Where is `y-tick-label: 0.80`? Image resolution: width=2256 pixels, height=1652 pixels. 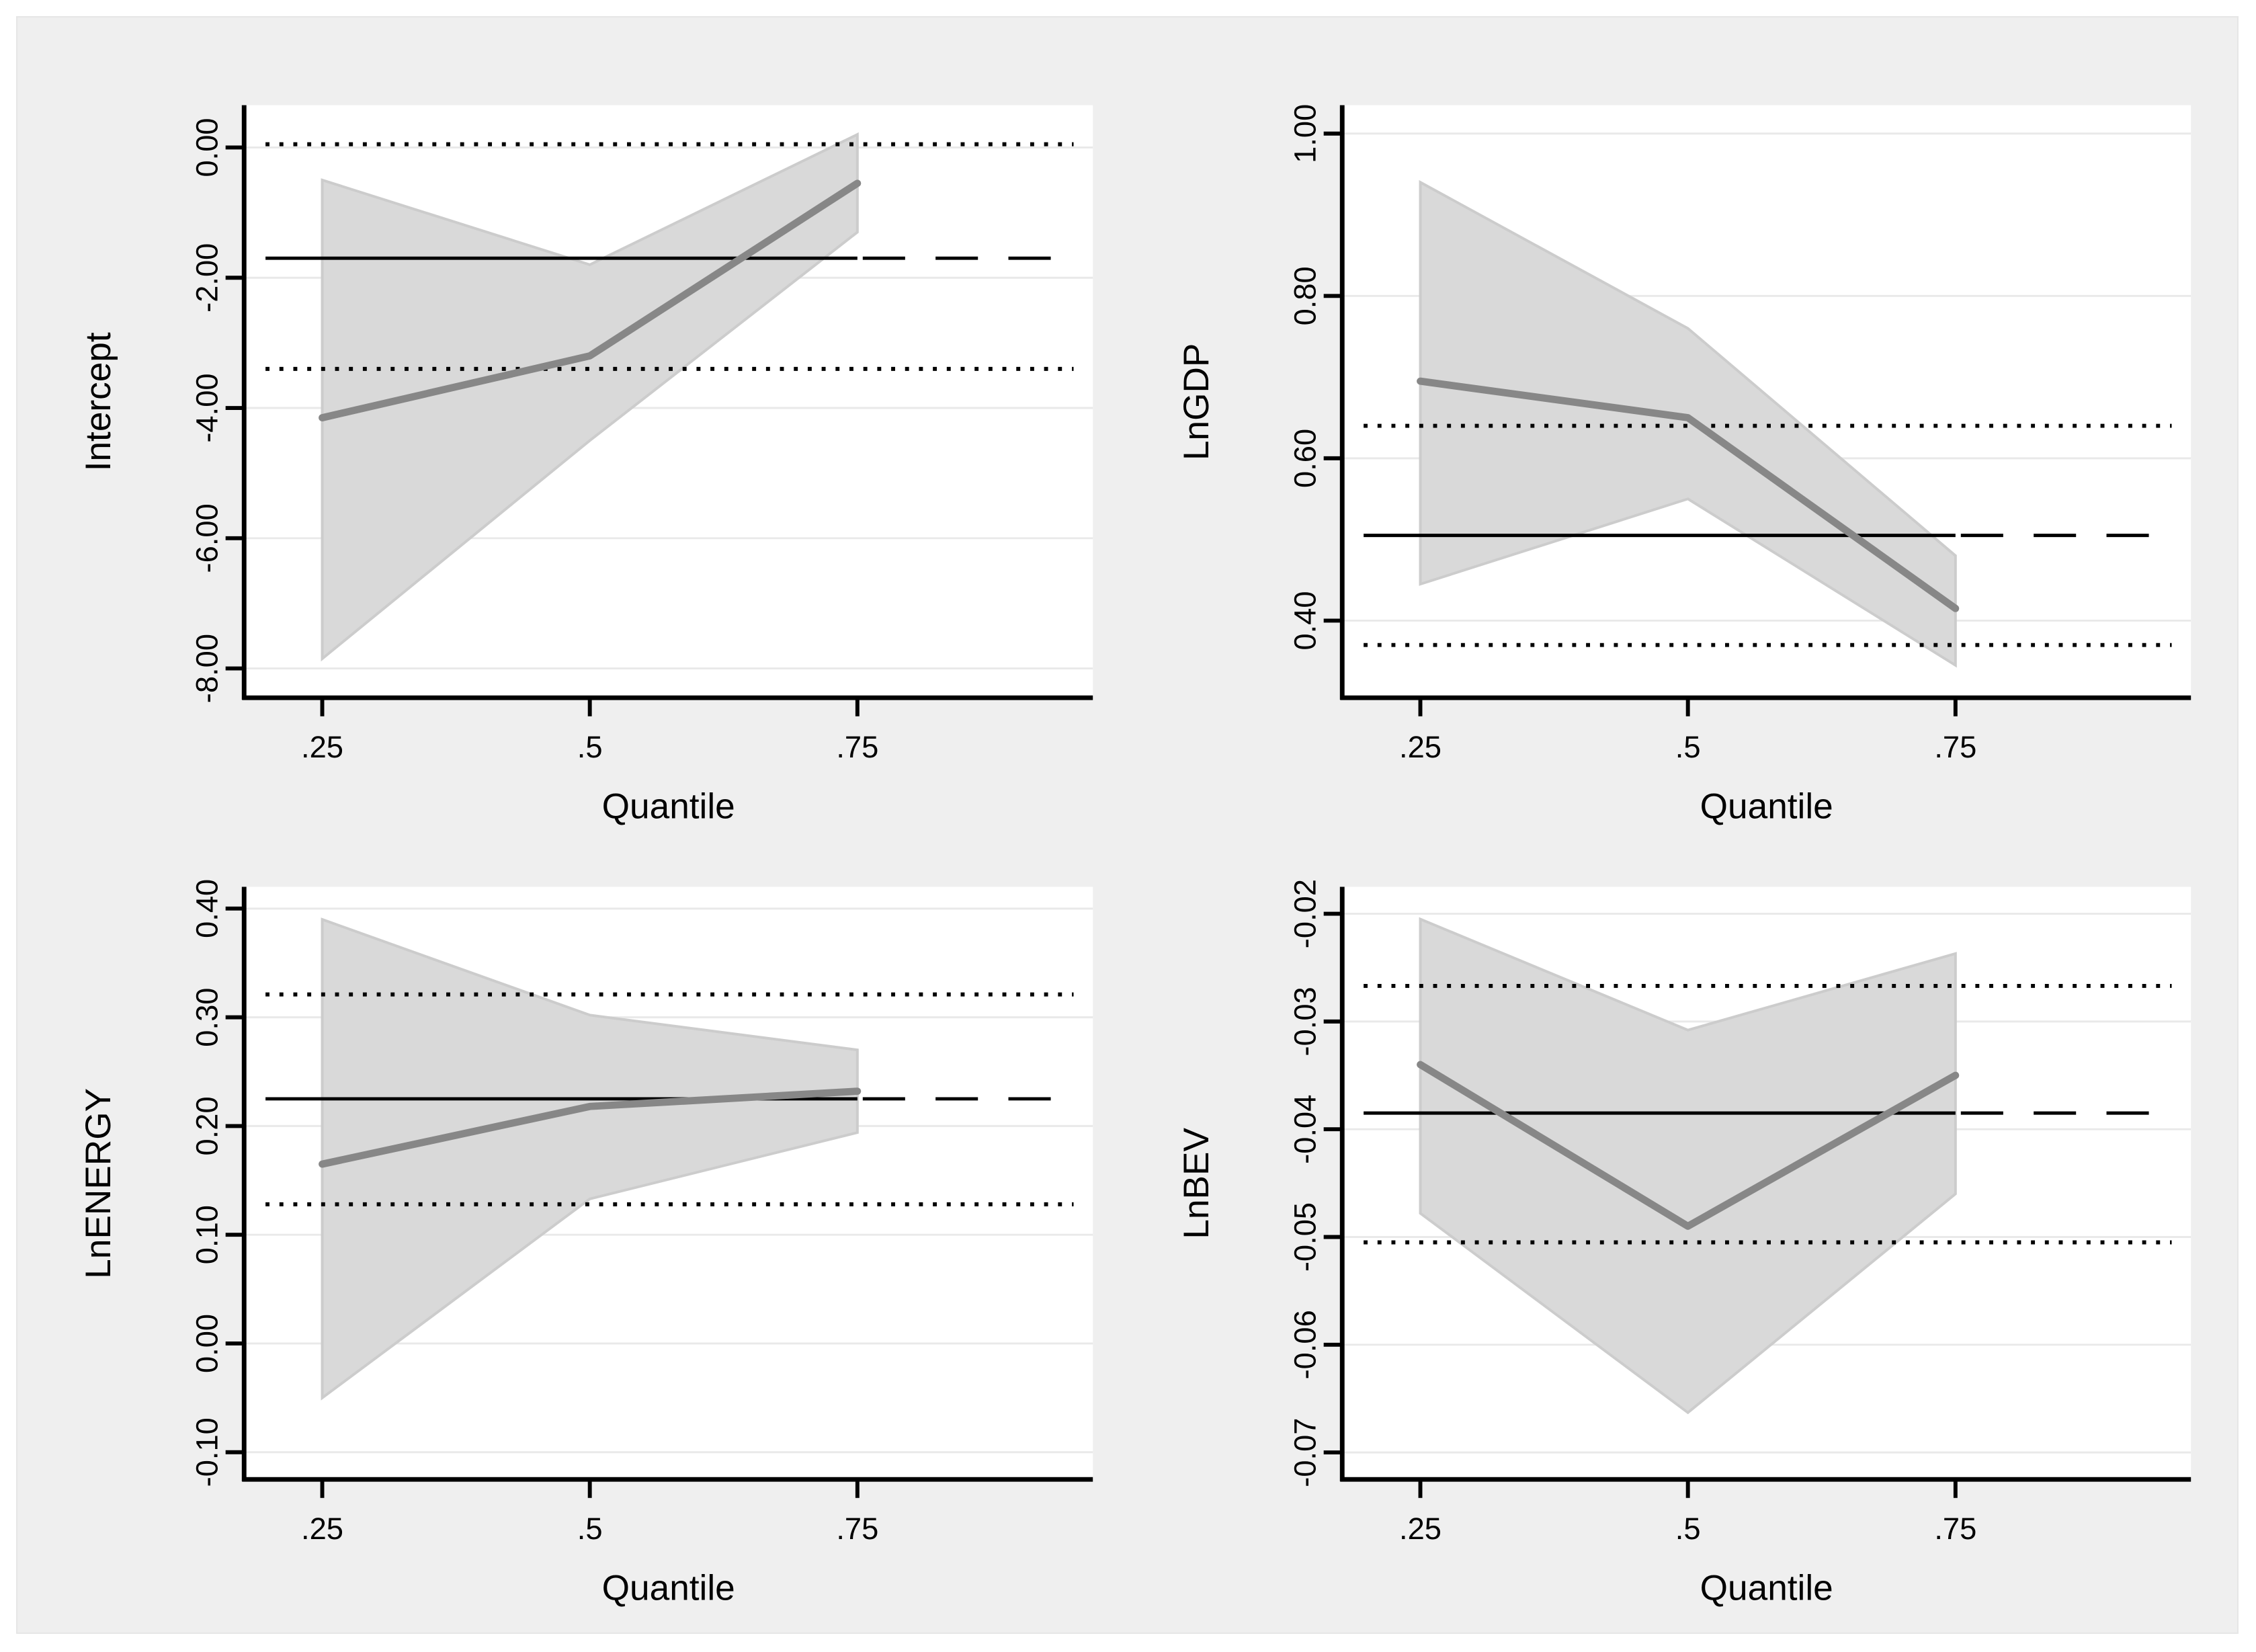 y-tick-label: 0.80 is located at coordinates (1305, 295).